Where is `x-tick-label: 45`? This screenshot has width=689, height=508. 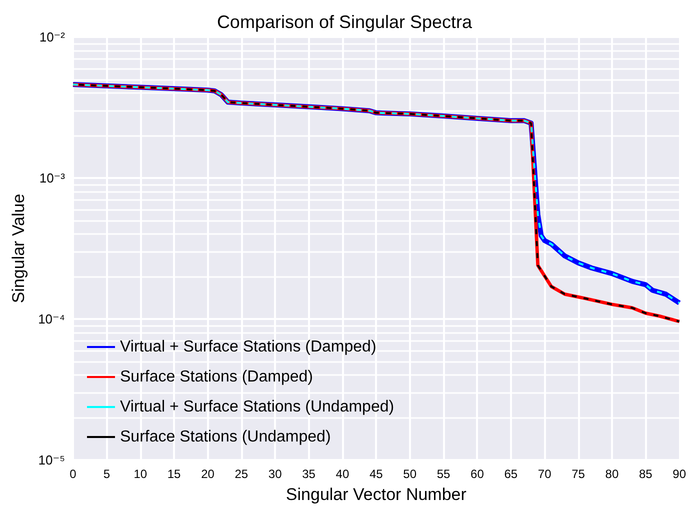
x-tick-label: 45 is located at coordinates (376, 474).